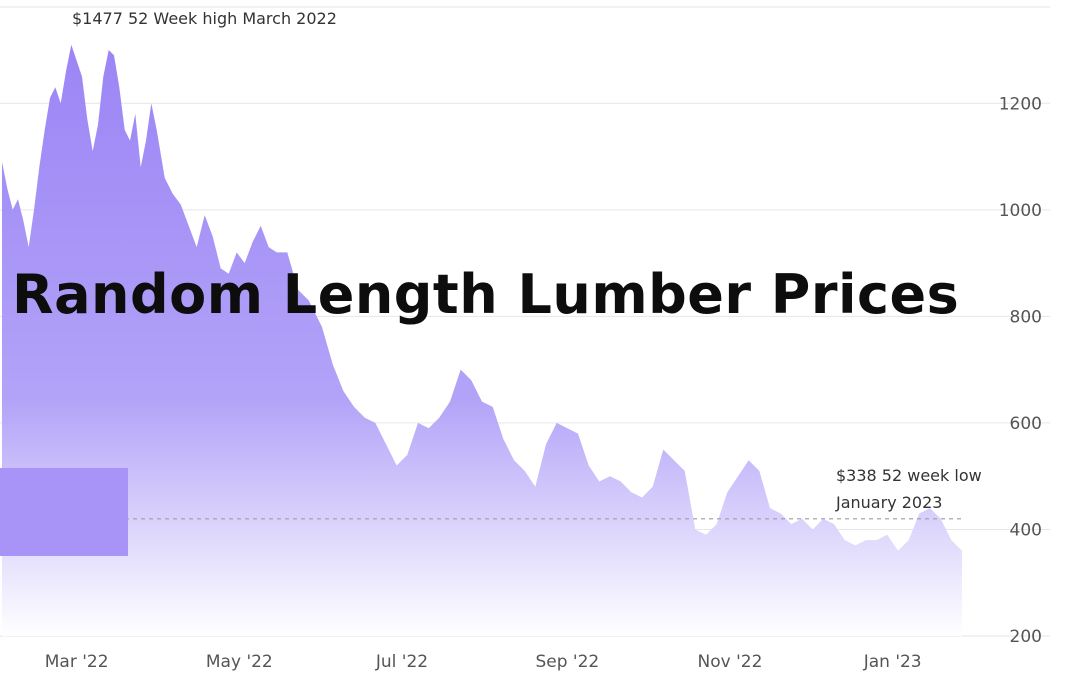 The height and width of the screenshot is (675, 1080). I want to click on y-axis-ticks: 1200 1000 800 600 400 200, so click(1020, 370).